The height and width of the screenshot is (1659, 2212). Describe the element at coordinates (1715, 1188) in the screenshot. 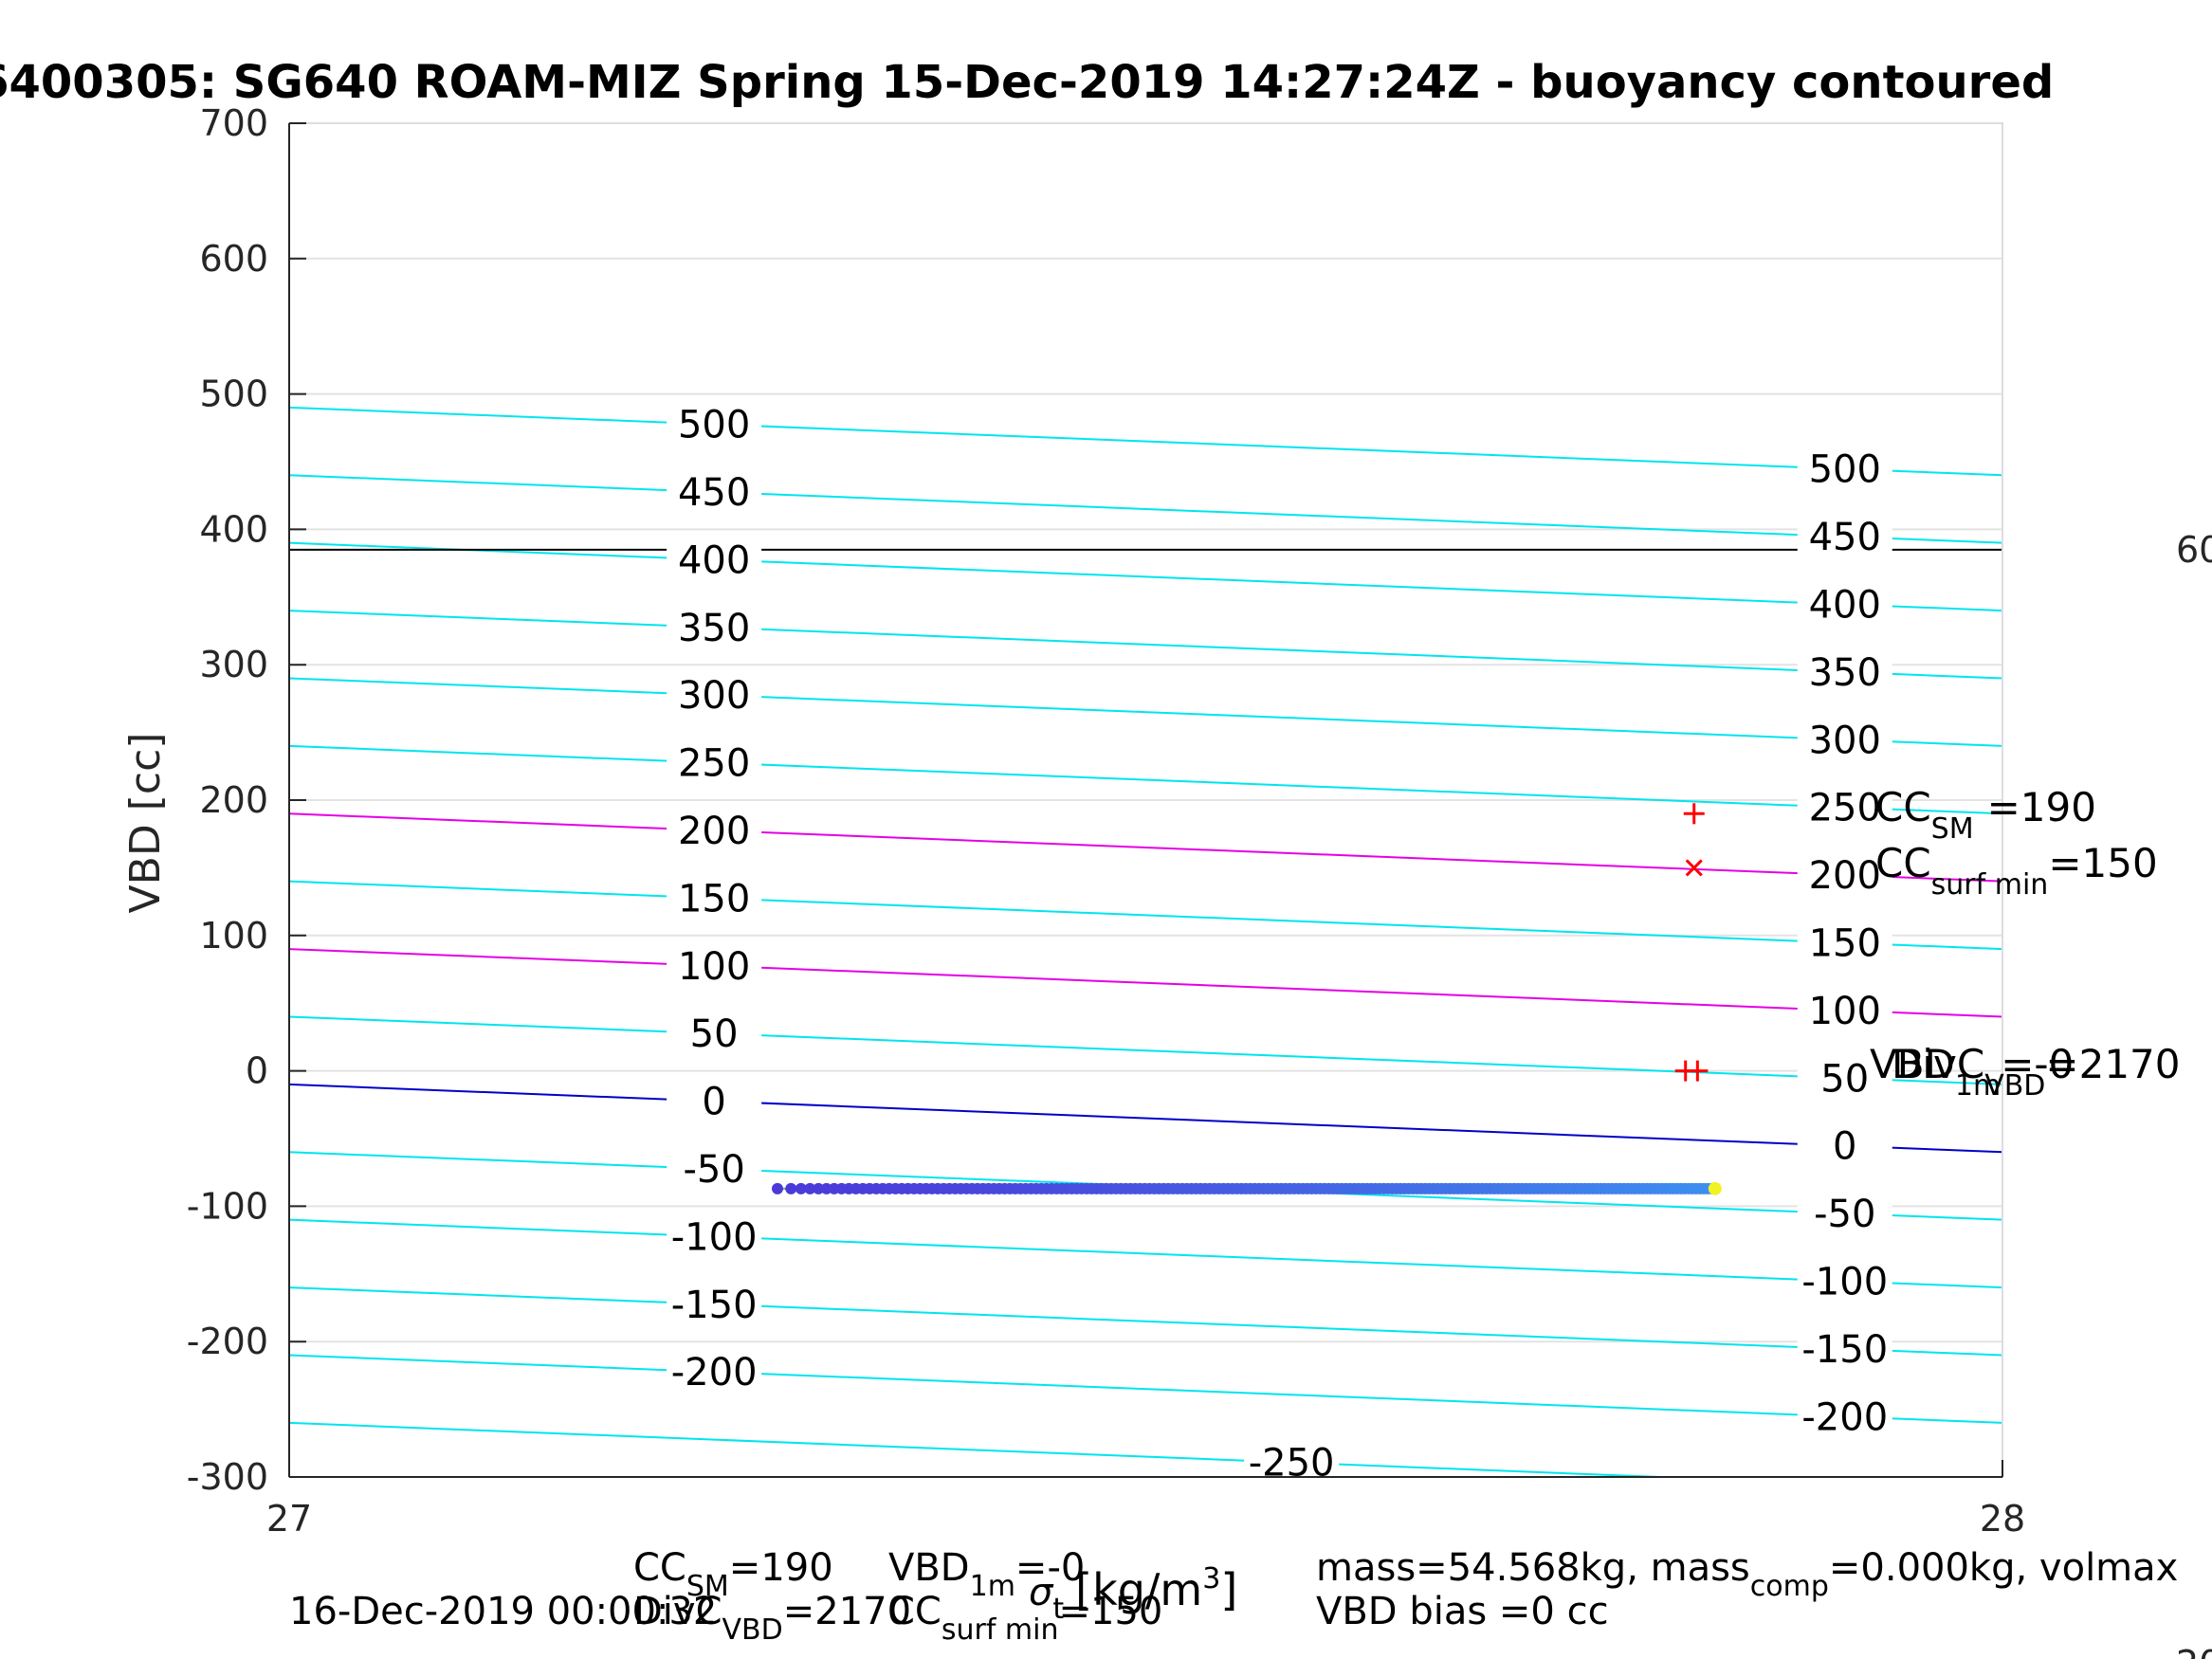

I see `data-point-last` at that location.